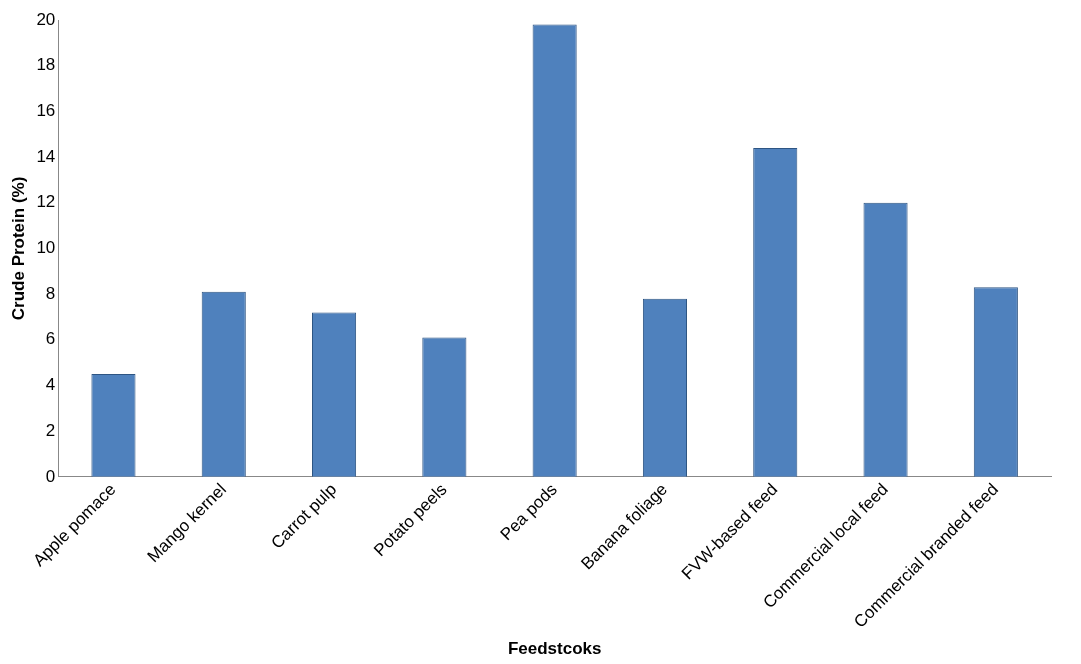  What do you see at coordinates (50, 430) in the screenshot?
I see `y-tick-label: 2` at bounding box center [50, 430].